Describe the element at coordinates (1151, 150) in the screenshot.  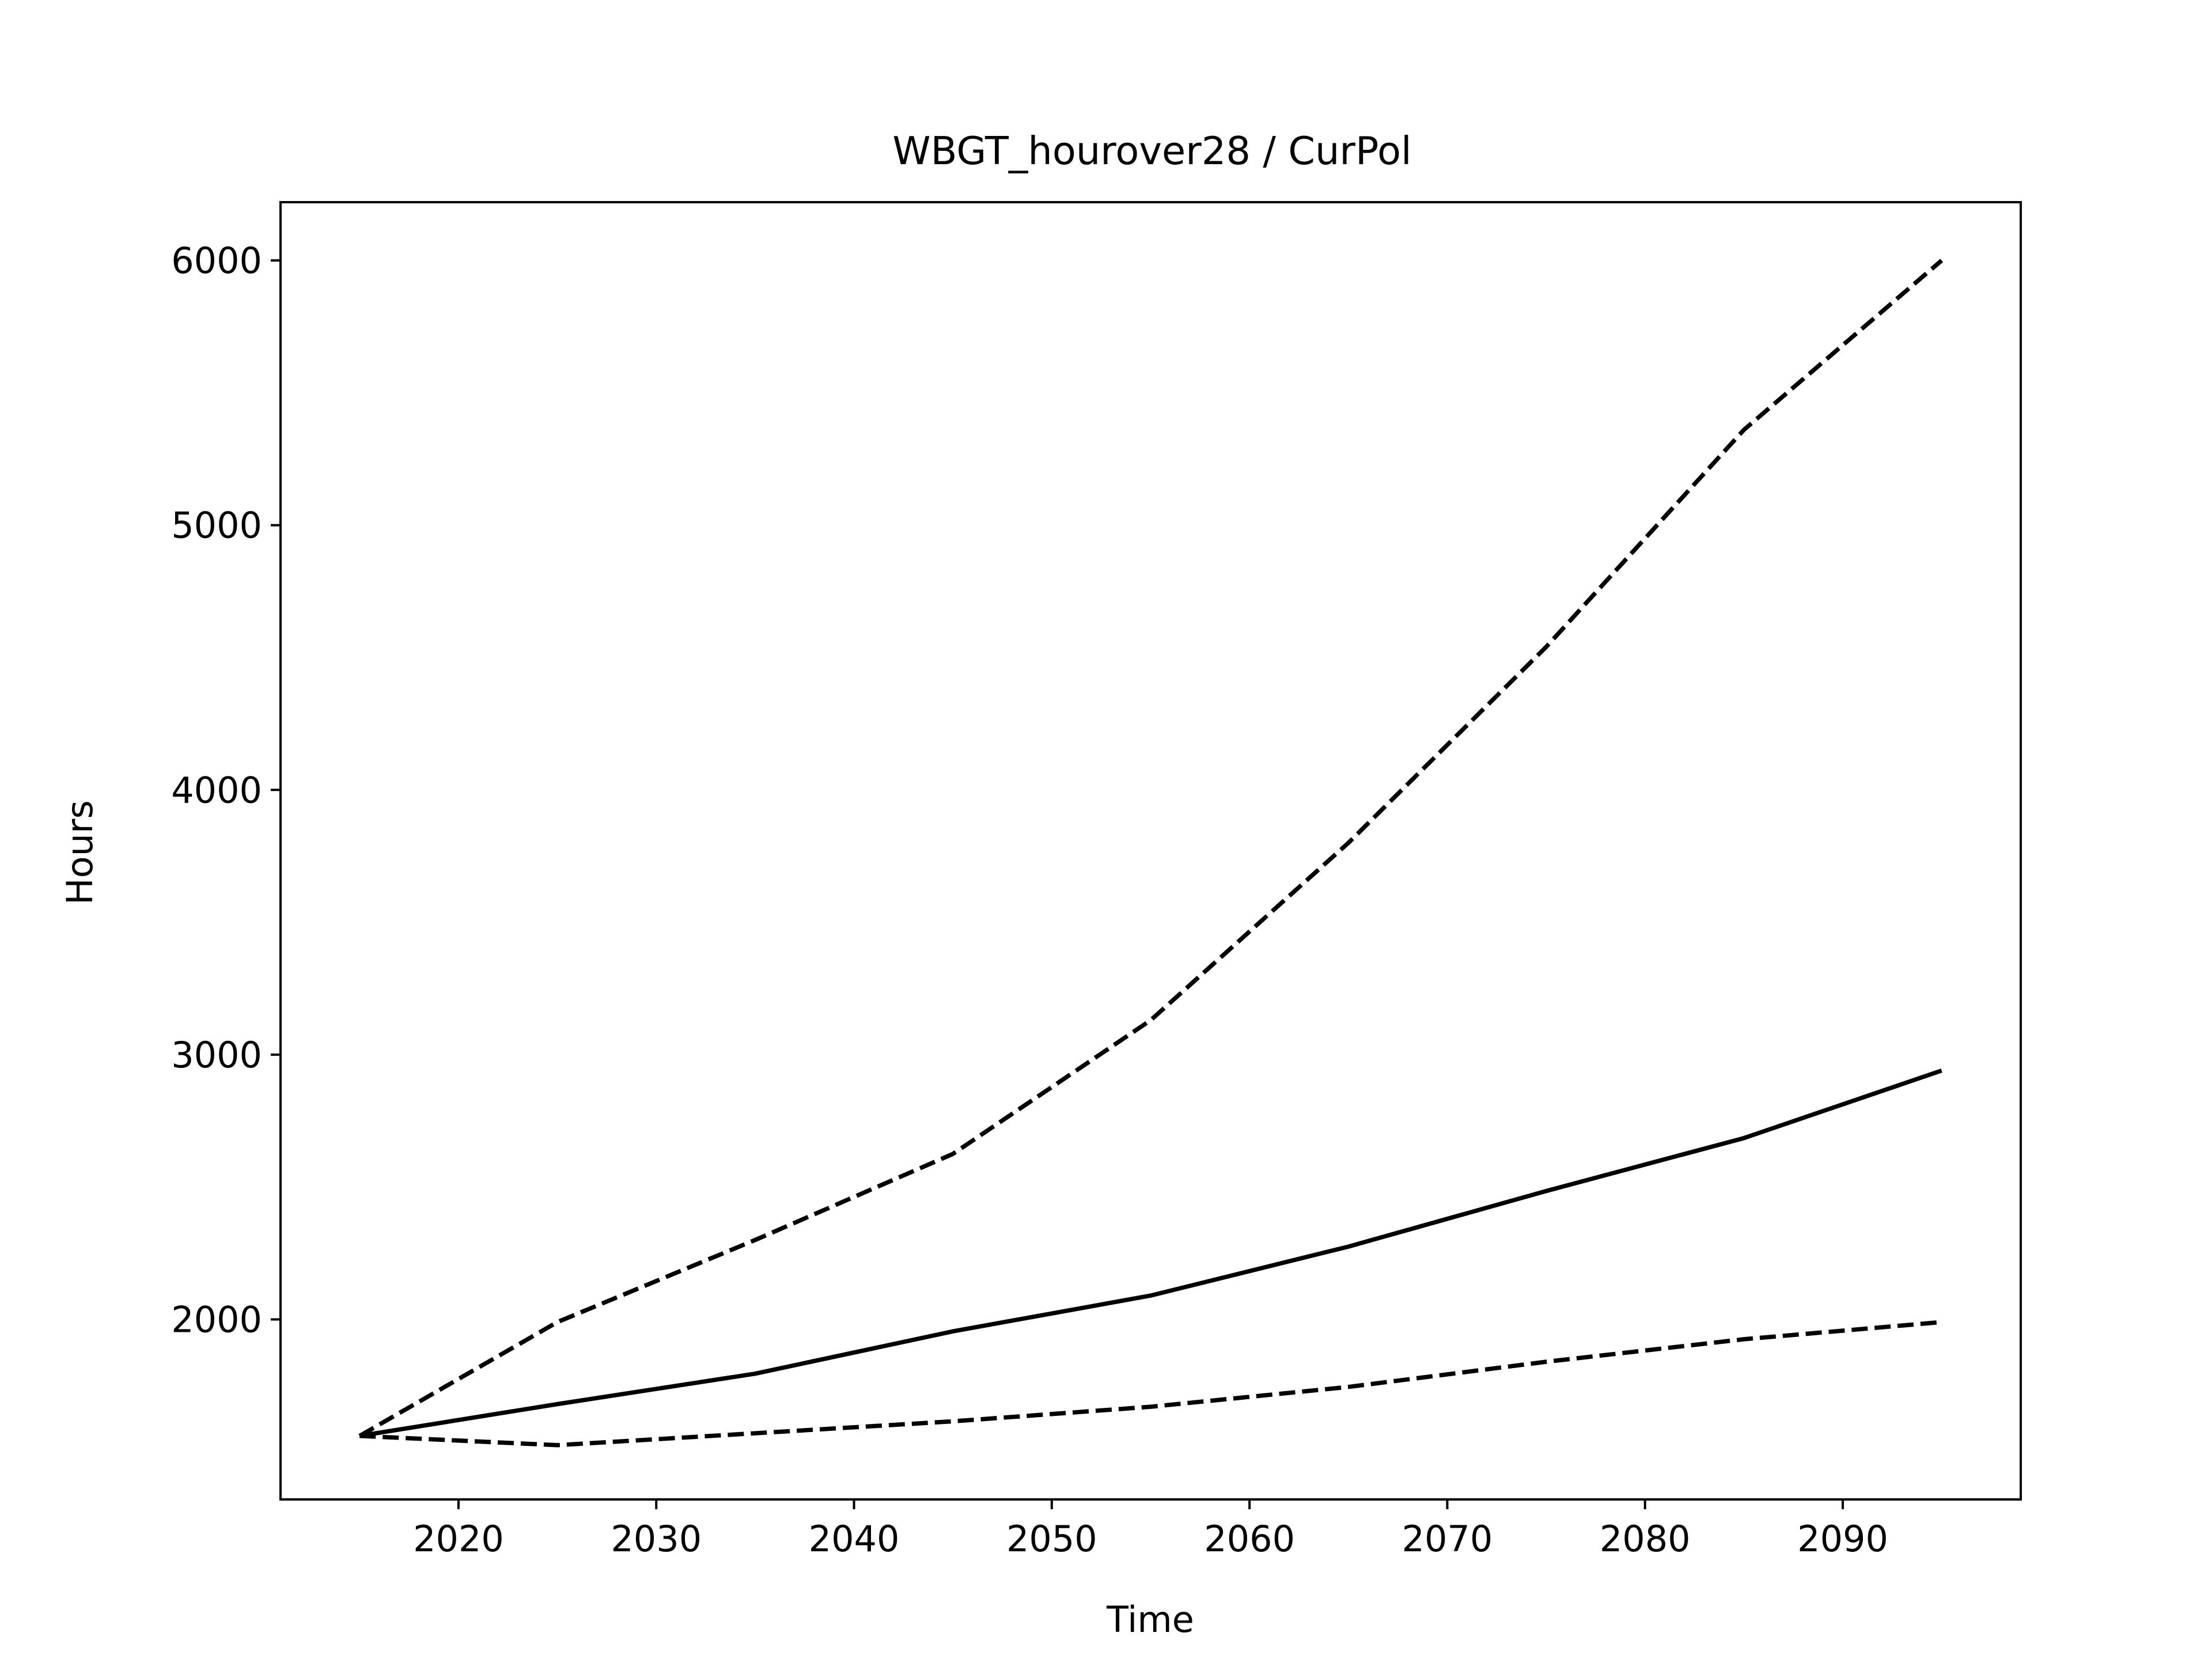
I see `chart-title: WBGT_hourover28 / CurPol` at that location.